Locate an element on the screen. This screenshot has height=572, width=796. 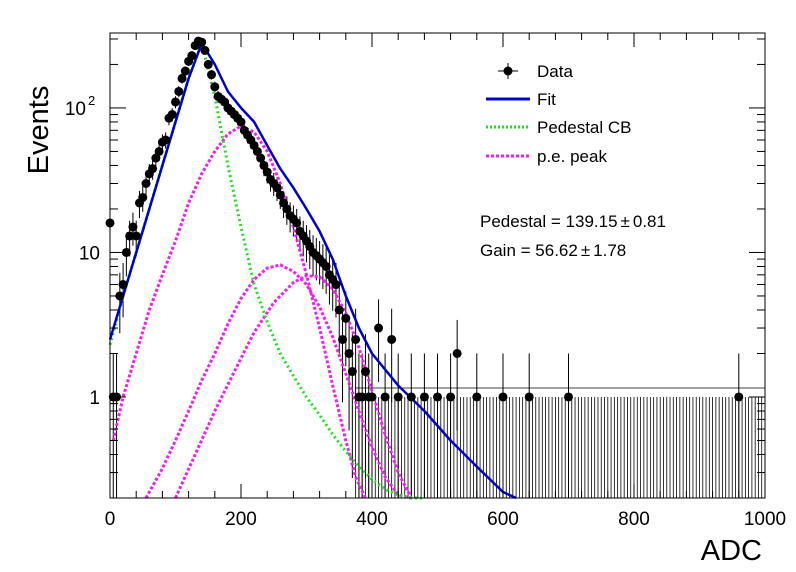
annotation-gain: Gain = 56.62 ±1.78 is located at coordinates (553, 250).